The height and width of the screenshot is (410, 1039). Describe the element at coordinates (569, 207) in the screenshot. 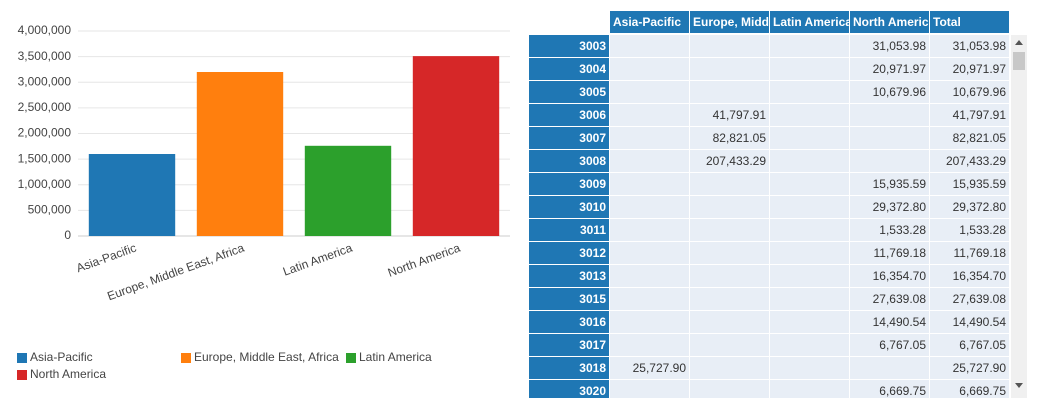

I see `row-header: 3010` at that location.